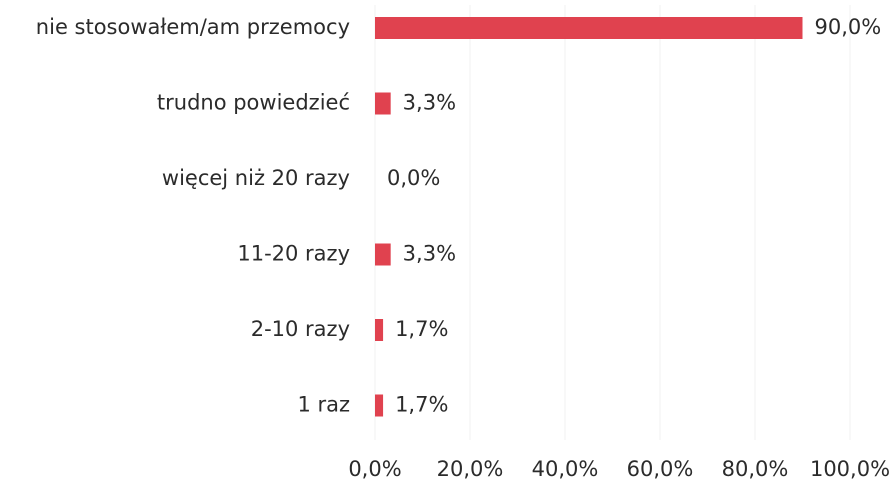  Describe the element at coordinates (256, 178) in the screenshot. I see `y-tick-label: więcej niż 20 razy` at that location.